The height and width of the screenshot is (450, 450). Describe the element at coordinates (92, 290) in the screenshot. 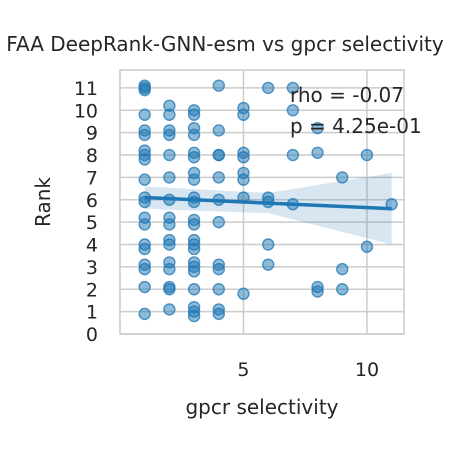

I see `y-tick-label: 2` at that location.